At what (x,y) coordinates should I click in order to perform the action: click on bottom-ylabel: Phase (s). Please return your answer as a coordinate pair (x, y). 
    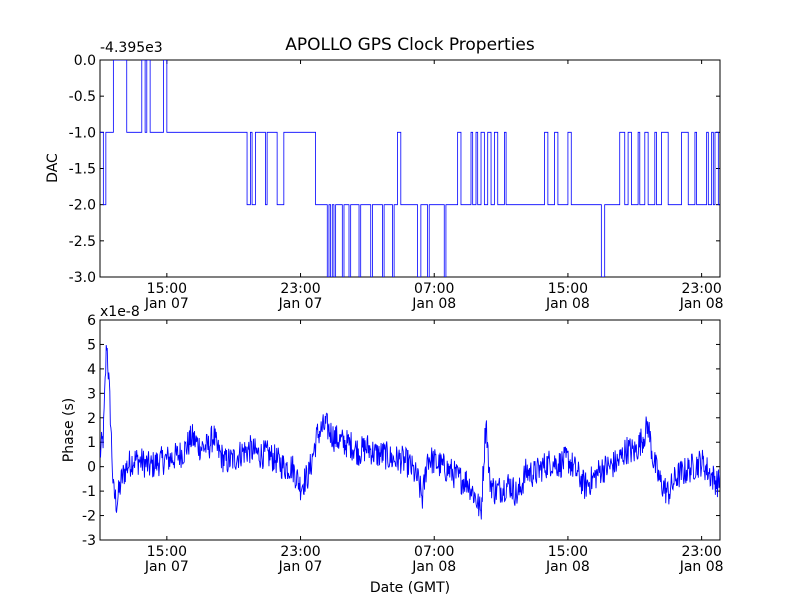
    Looking at the image, I should click on (69, 430).